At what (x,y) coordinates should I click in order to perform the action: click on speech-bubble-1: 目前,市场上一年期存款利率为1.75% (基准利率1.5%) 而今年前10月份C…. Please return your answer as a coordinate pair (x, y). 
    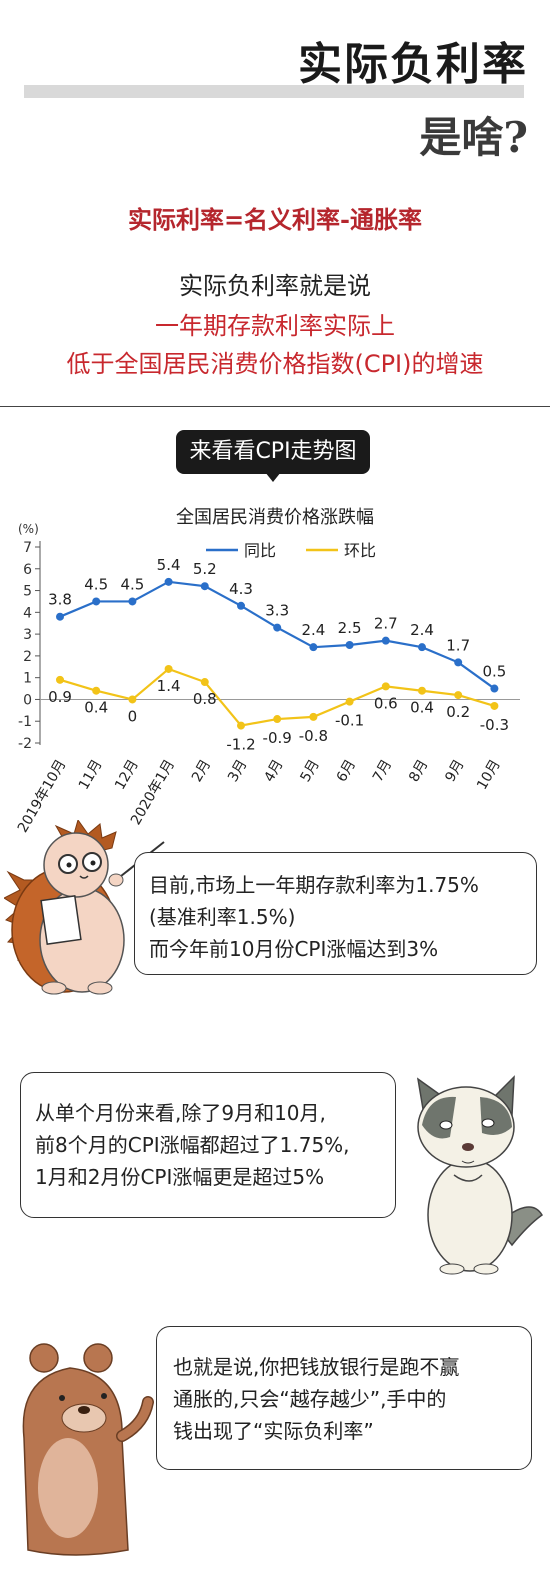
    Looking at the image, I should click on (335, 913).